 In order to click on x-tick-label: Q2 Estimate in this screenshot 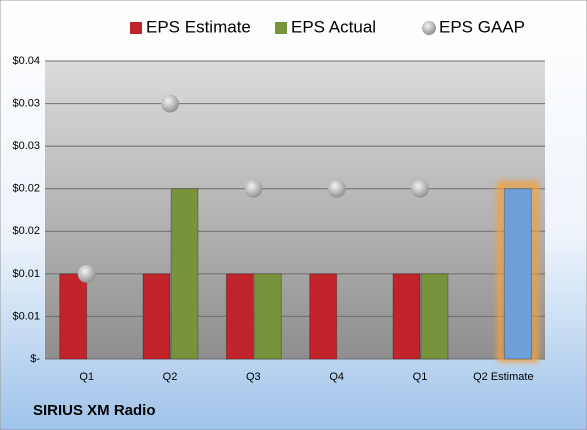, I will do `click(503, 377)`.